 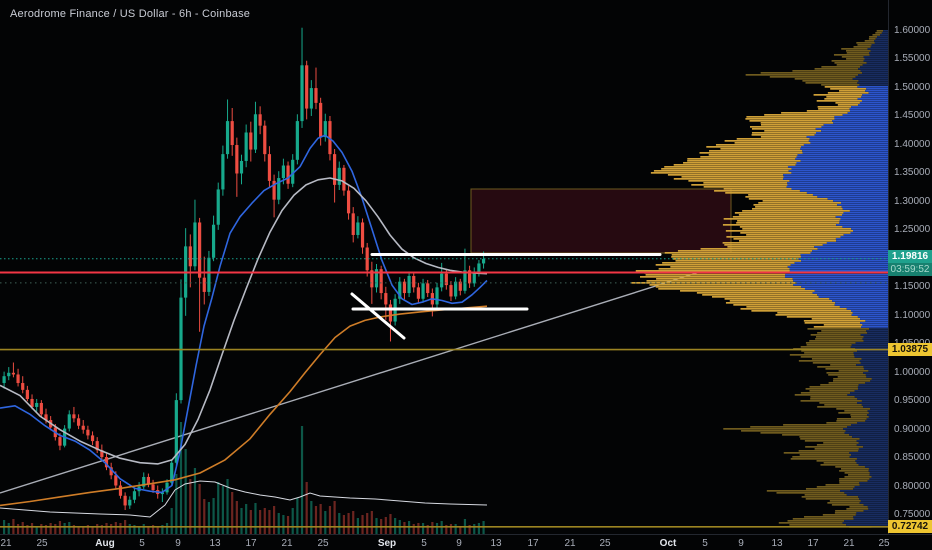 What do you see at coordinates (912, 514) in the screenshot?
I see `price-tick-label: 0.75000` at bounding box center [912, 514].